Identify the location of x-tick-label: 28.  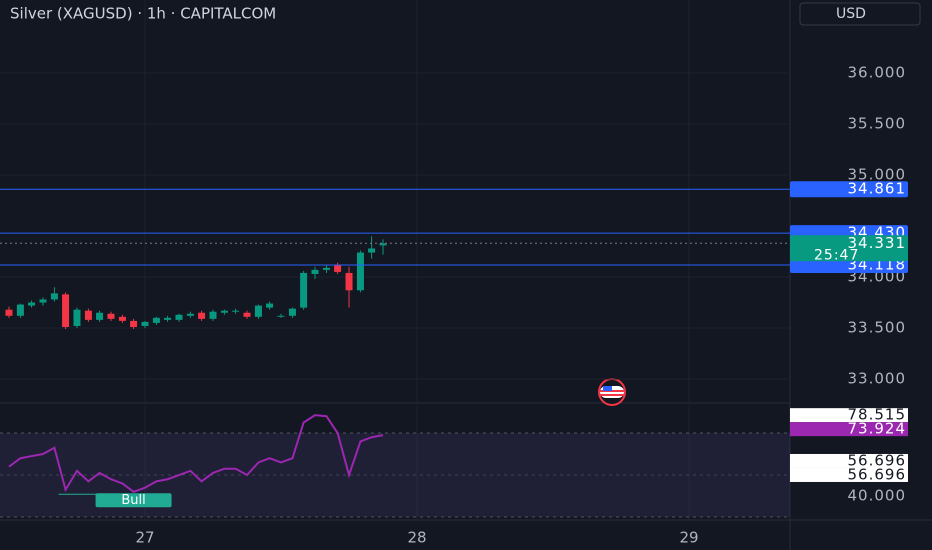
(416, 538).